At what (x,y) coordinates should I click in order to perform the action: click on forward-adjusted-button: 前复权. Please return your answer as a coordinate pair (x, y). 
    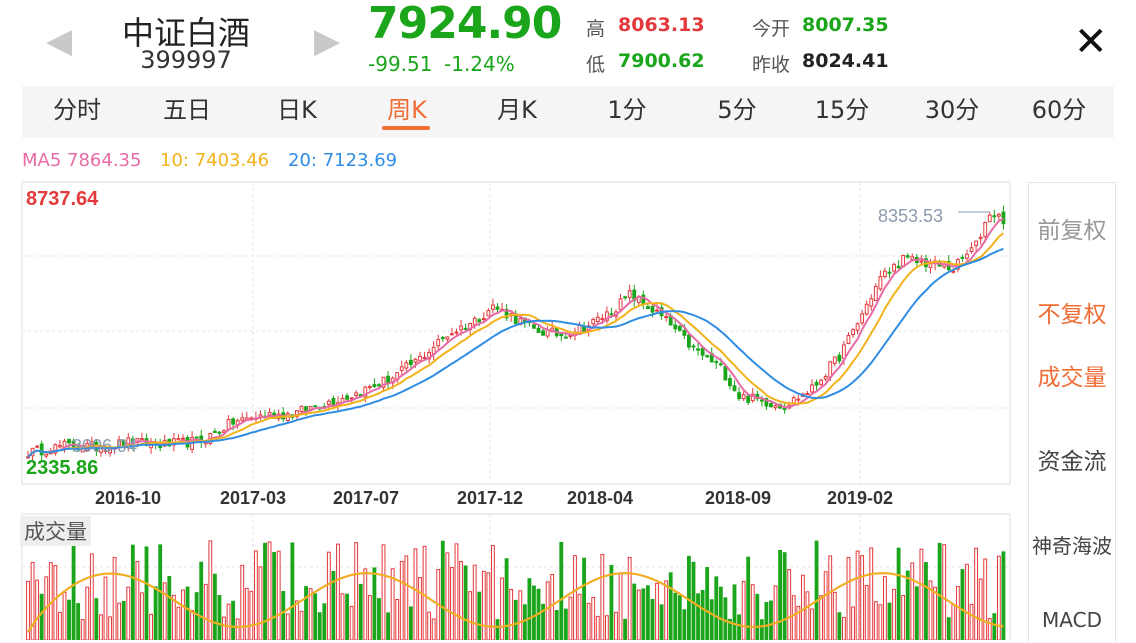
    Looking at the image, I should click on (1072, 231).